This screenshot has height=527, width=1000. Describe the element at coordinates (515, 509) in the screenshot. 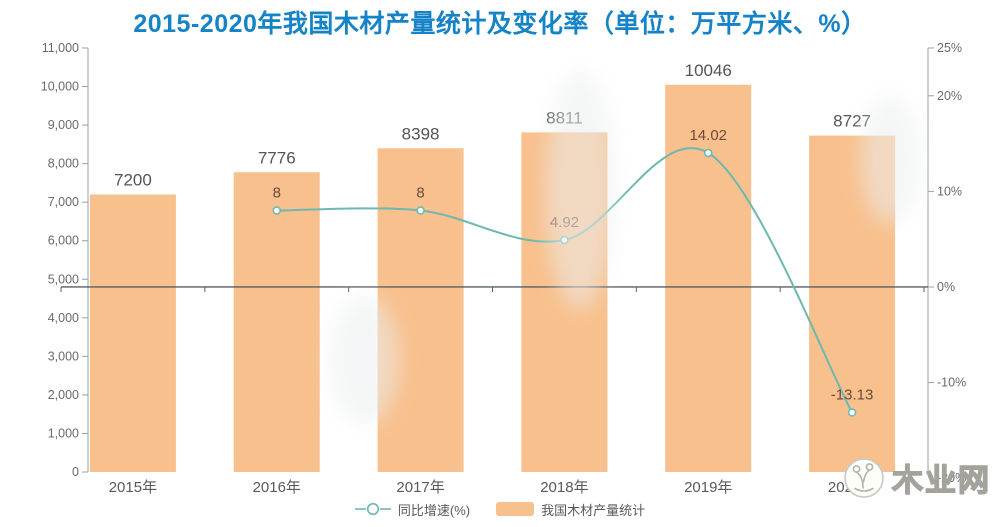

I see `bar-legend-swatch` at that location.